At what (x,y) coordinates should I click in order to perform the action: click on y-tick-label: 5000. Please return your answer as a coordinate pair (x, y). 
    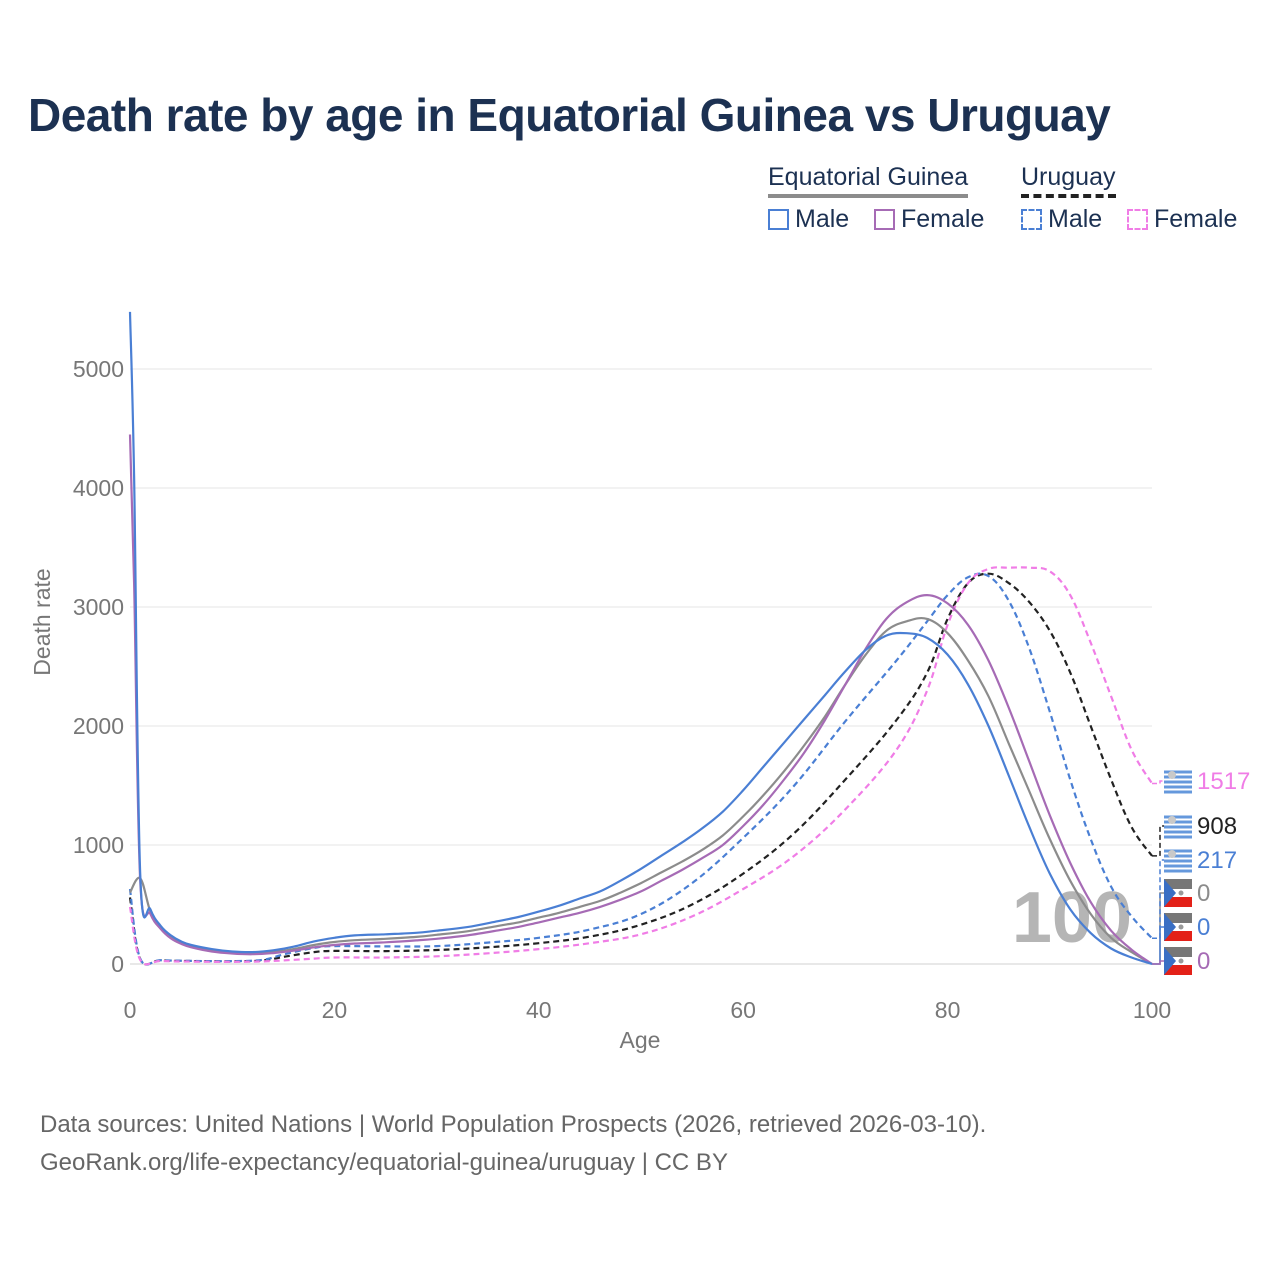
    Looking at the image, I should click on (98, 369).